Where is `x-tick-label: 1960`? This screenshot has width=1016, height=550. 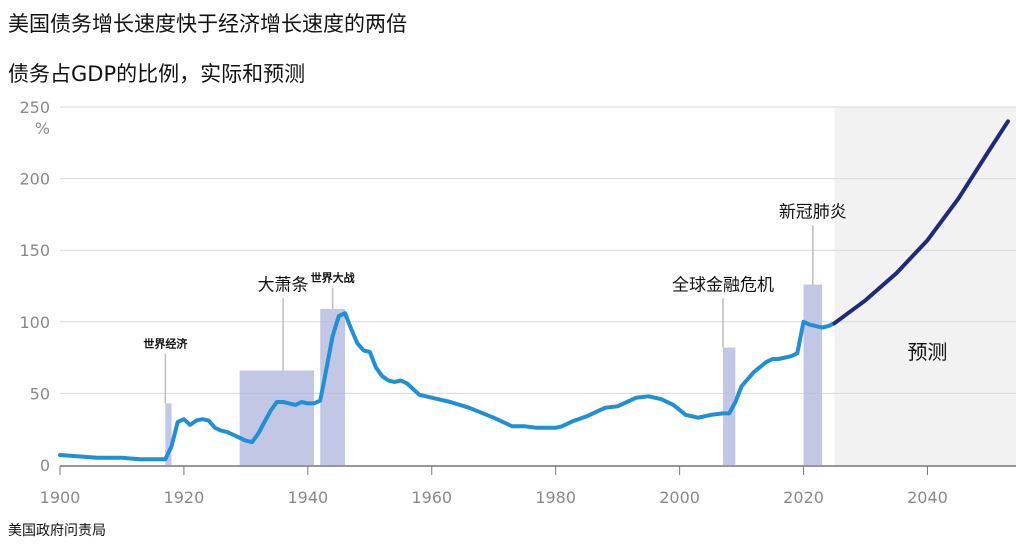 x-tick-label: 1960 is located at coordinates (431, 497).